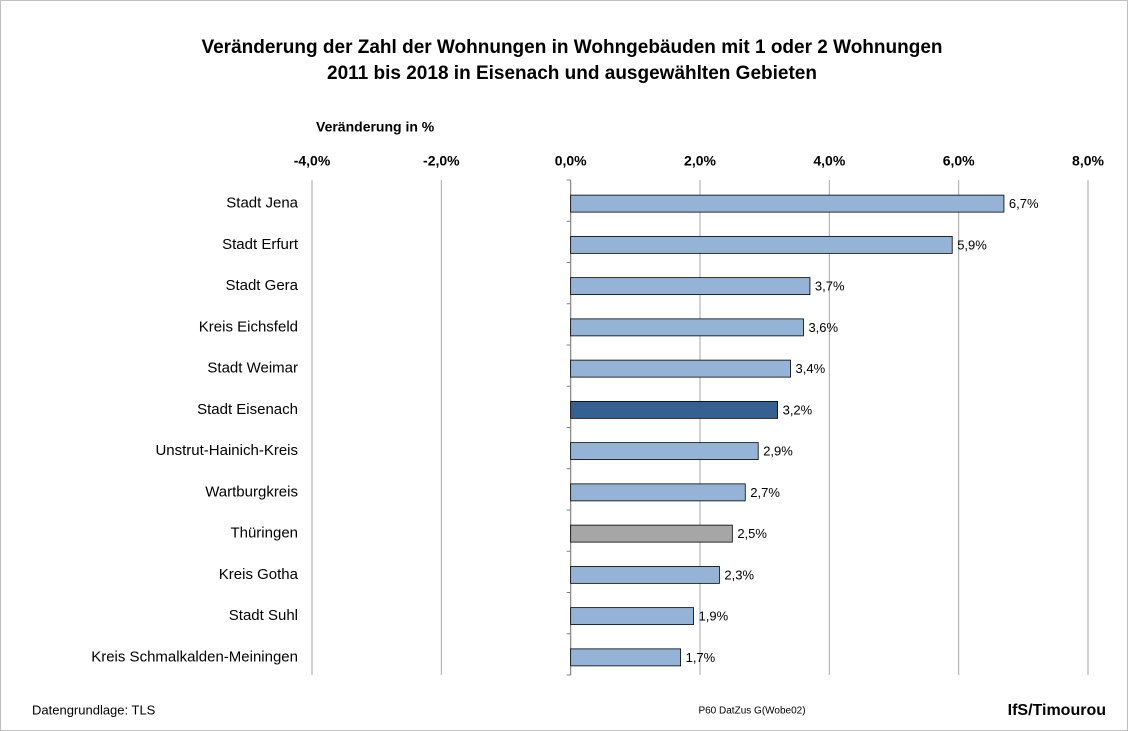  I want to click on data-label: 3,6%, so click(823, 327).